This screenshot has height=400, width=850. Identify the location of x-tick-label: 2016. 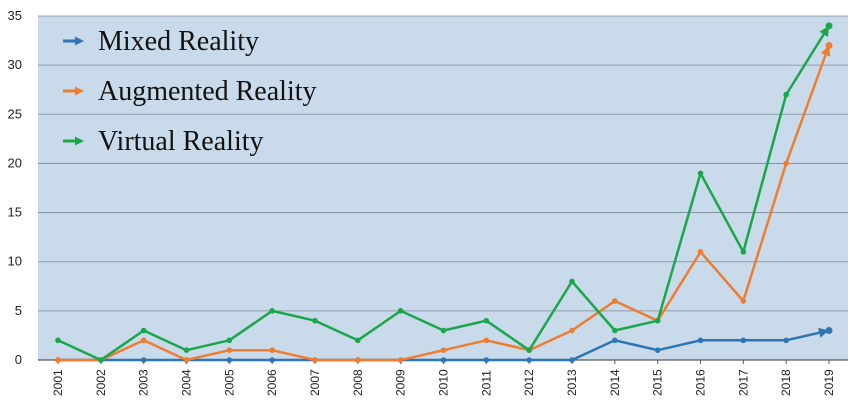
(701, 382).